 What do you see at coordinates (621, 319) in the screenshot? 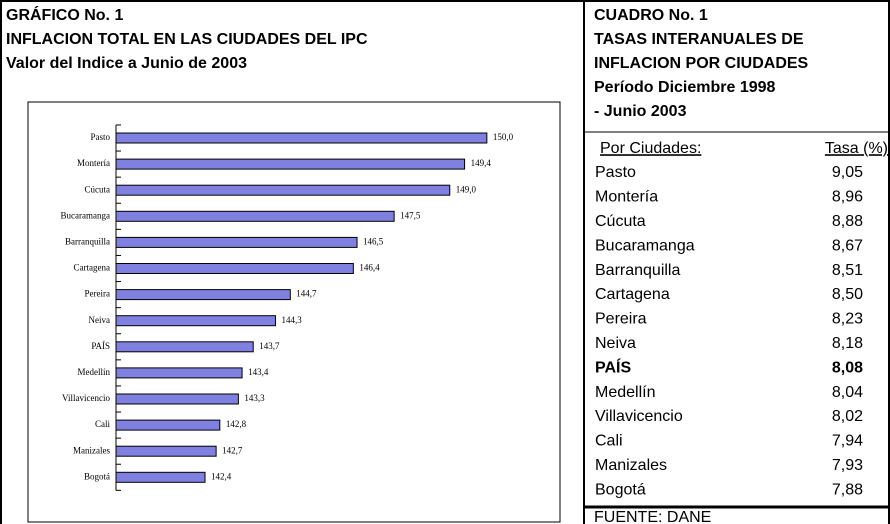
I see `city-name: Pereira` at bounding box center [621, 319].